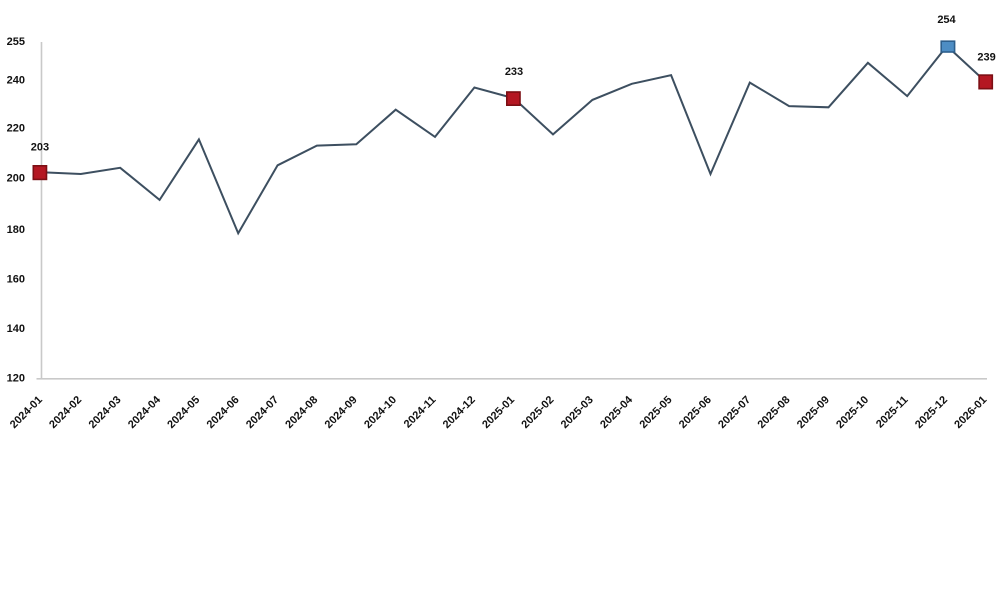 The height and width of the screenshot is (598, 1000). Describe the element at coordinates (40, 148) in the screenshot. I see `svg-text: 203` at that location.